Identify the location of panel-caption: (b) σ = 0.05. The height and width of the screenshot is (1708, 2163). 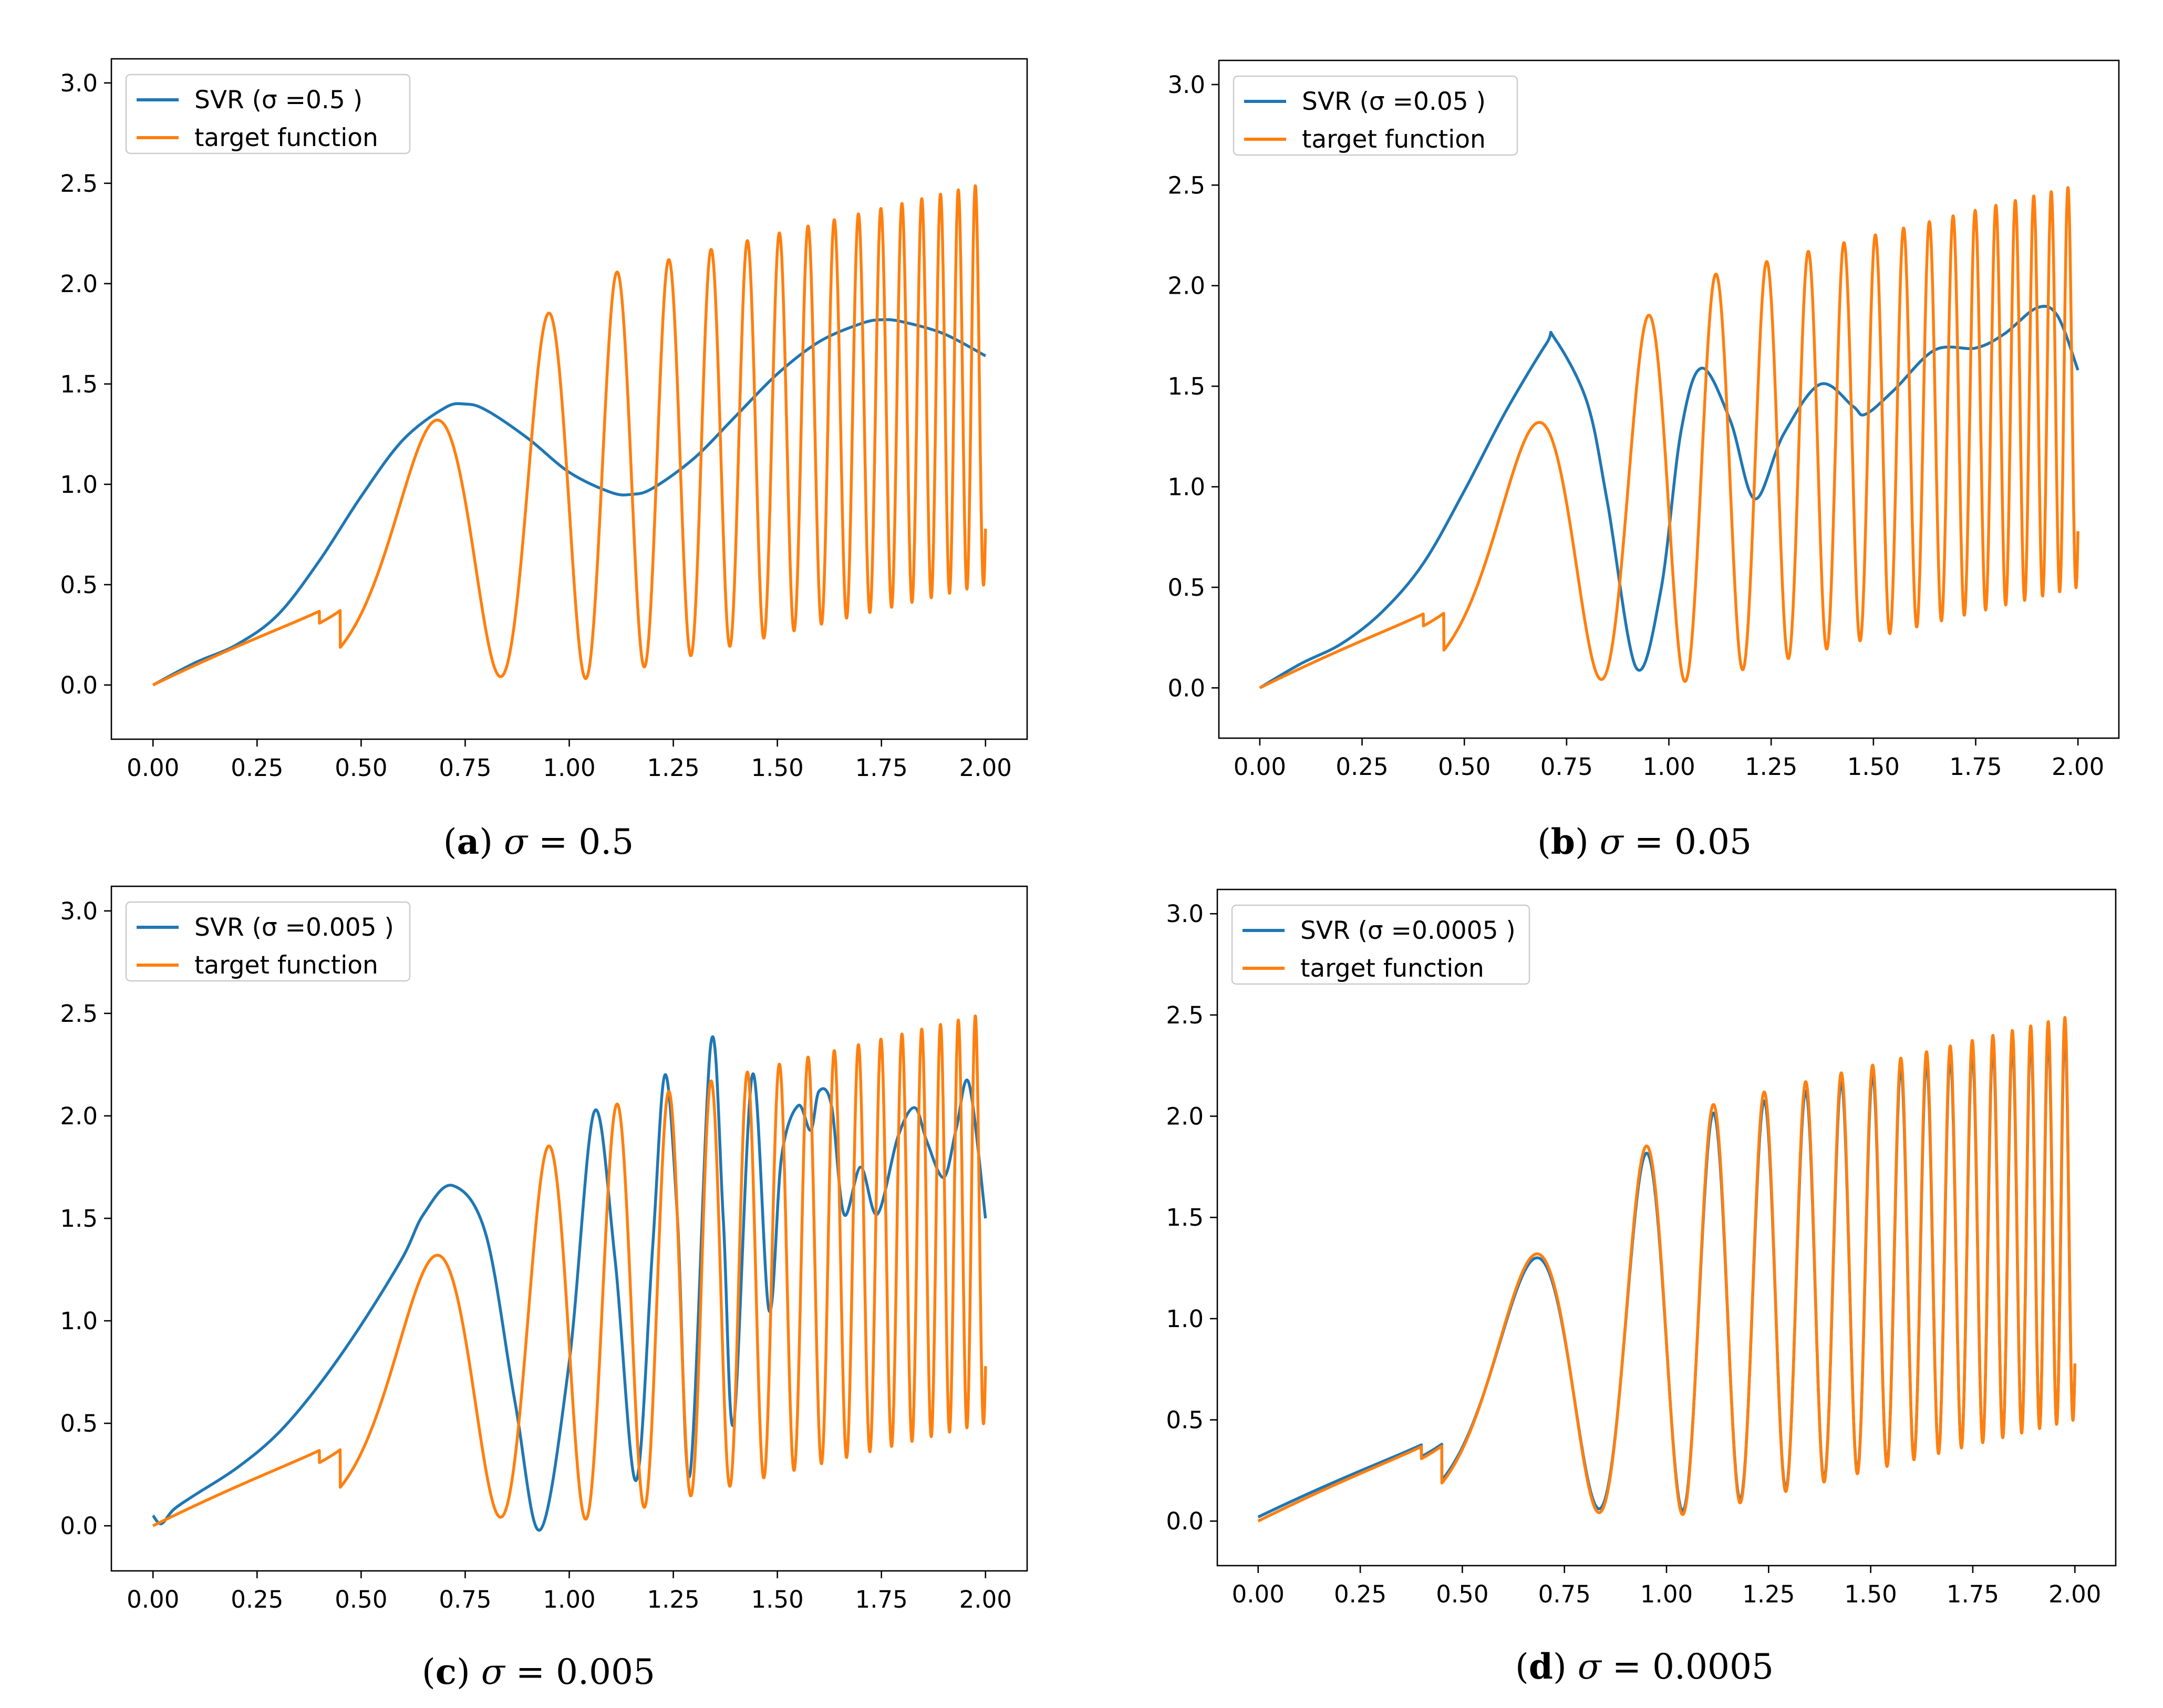
(1644, 842).